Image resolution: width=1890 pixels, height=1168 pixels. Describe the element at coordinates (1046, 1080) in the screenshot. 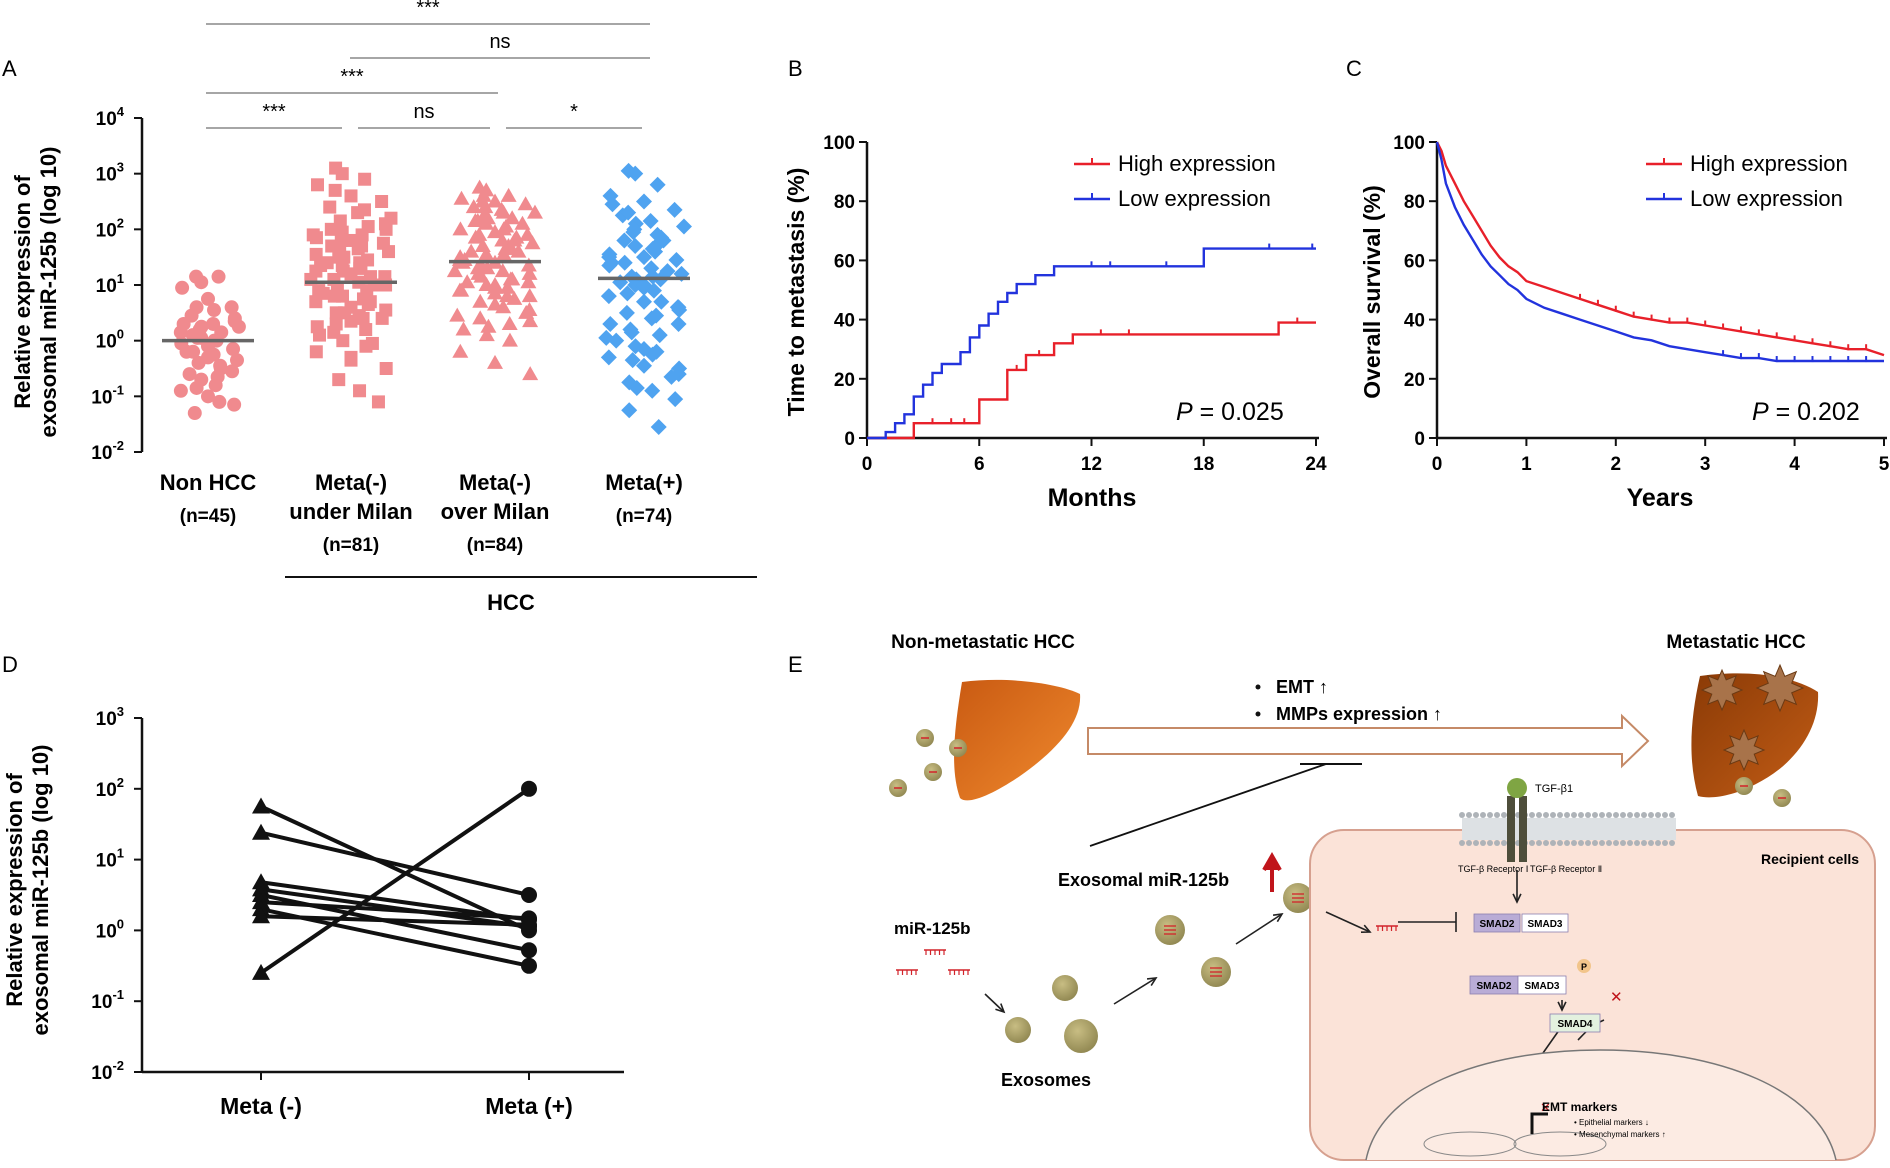

I see `diagram-exosomes-label: Exosomes` at that location.